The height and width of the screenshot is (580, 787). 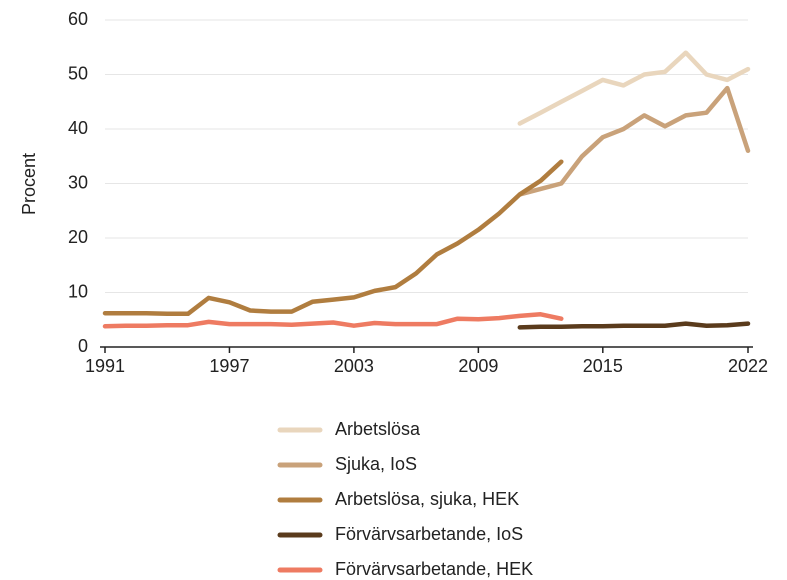 What do you see at coordinates (78, 73) in the screenshot?
I see `y-tick-label: 50` at bounding box center [78, 73].